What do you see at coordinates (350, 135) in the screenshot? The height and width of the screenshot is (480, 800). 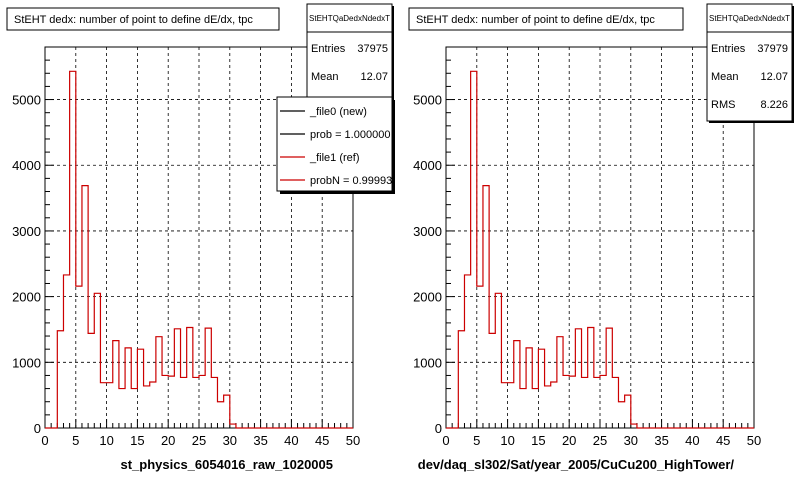 I see `legend-label: prob = 1.000000` at bounding box center [350, 135].